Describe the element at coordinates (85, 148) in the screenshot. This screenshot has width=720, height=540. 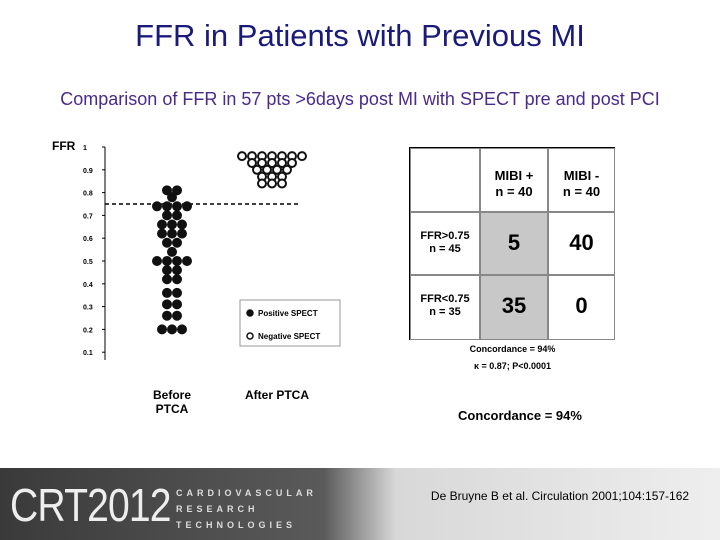
I see `y-tick-label: 1` at that location.